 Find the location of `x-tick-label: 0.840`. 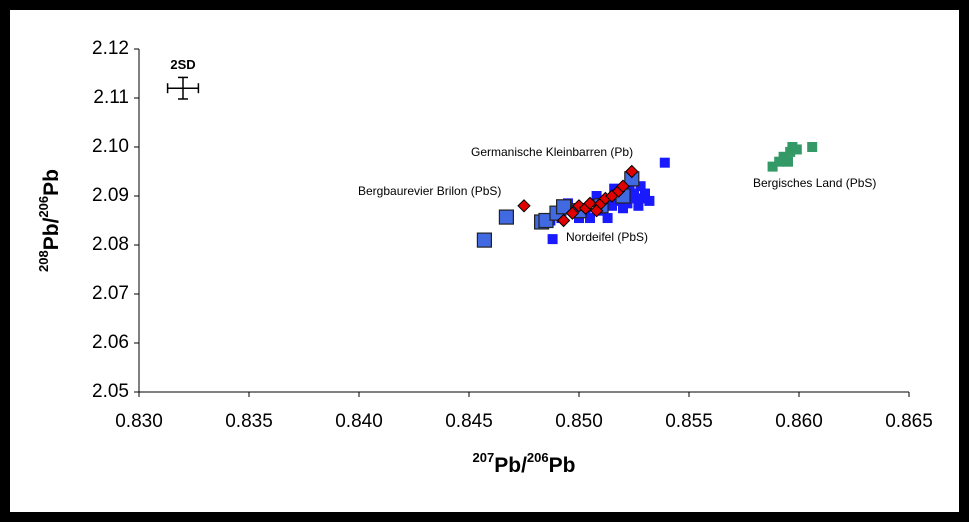

x-tick-label: 0.840 is located at coordinates (359, 421).